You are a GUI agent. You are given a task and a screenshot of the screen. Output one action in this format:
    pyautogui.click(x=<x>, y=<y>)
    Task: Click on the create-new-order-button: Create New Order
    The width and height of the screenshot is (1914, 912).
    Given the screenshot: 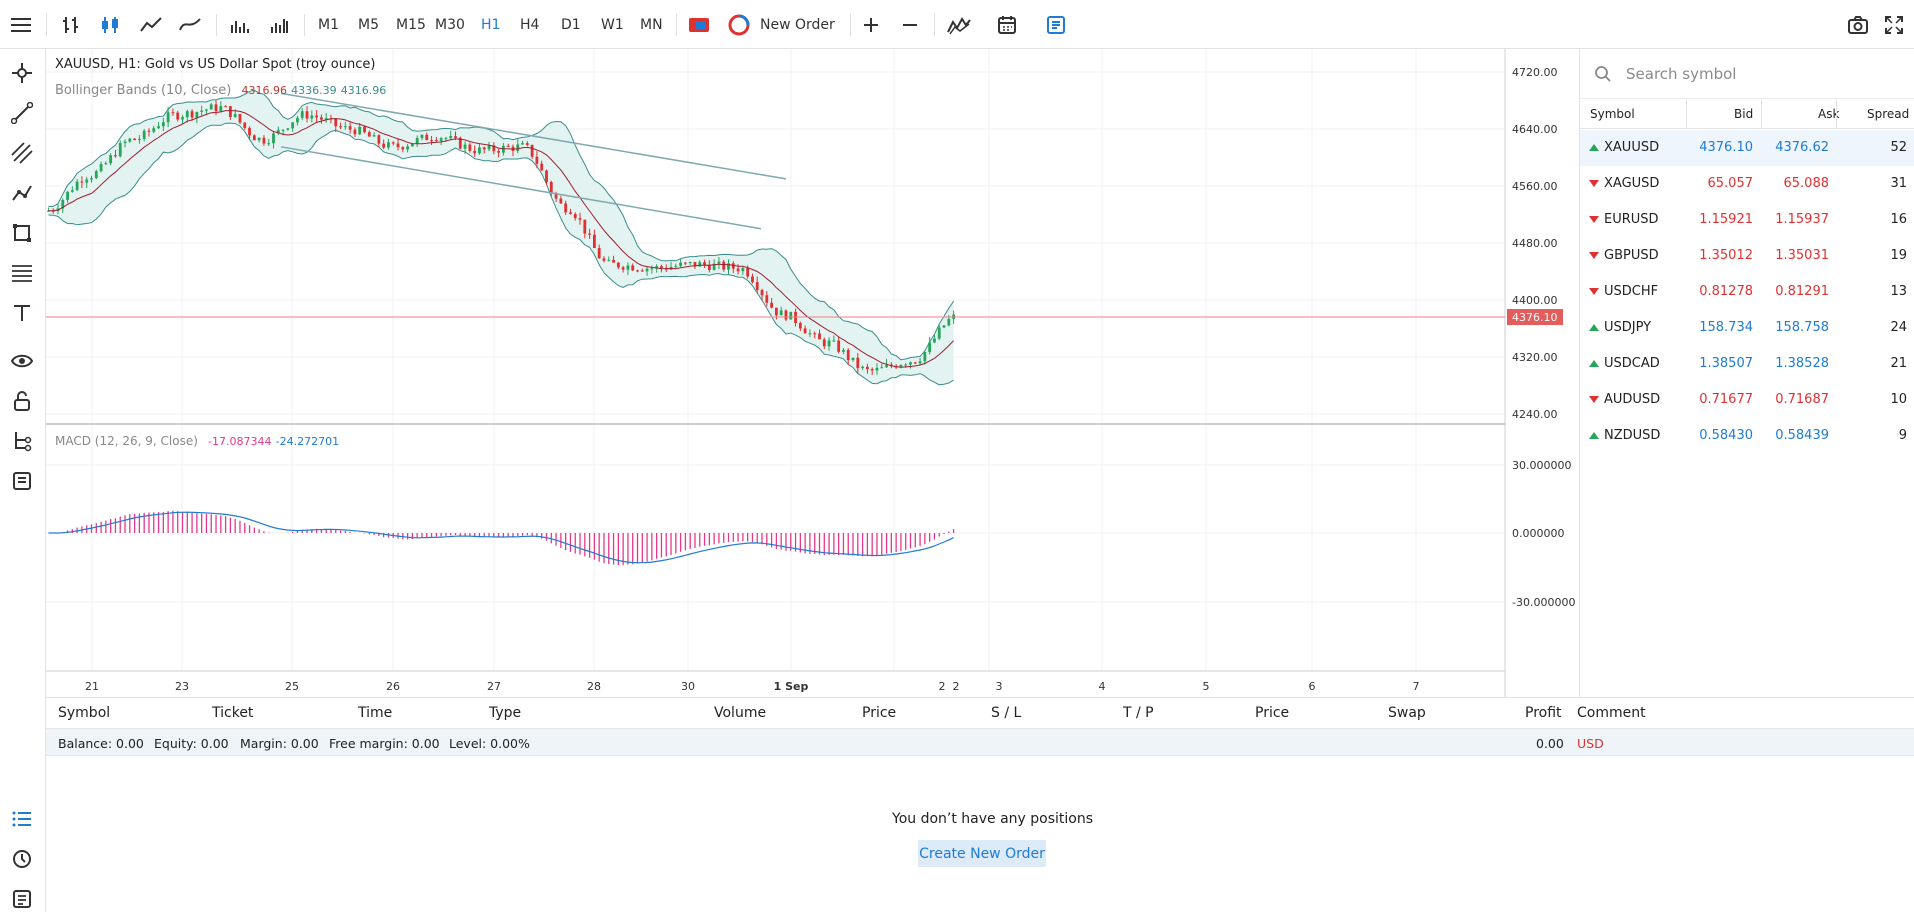 What is the action you would take?
    pyautogui.click(x=982, y=853)
    